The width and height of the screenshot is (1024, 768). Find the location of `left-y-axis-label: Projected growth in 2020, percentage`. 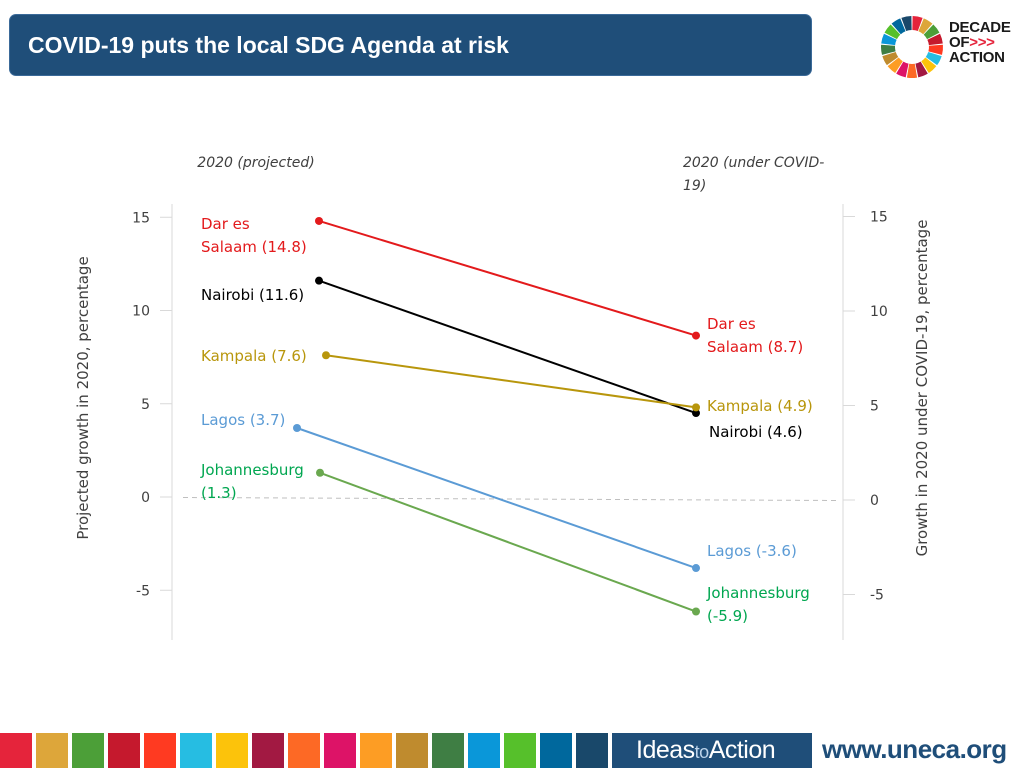

left-y-axis-label: Projected growth in 2020, percentage is located at coordinates (83, 397).